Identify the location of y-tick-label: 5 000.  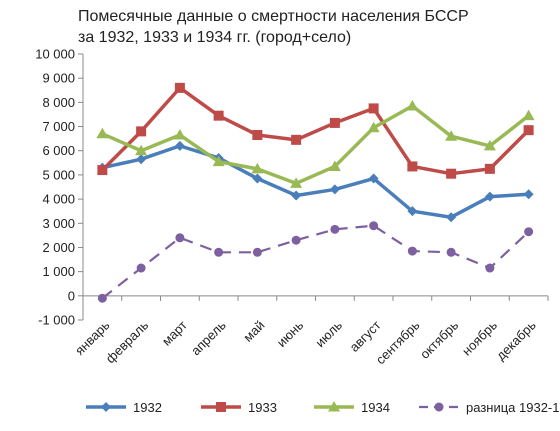
(58, 174).